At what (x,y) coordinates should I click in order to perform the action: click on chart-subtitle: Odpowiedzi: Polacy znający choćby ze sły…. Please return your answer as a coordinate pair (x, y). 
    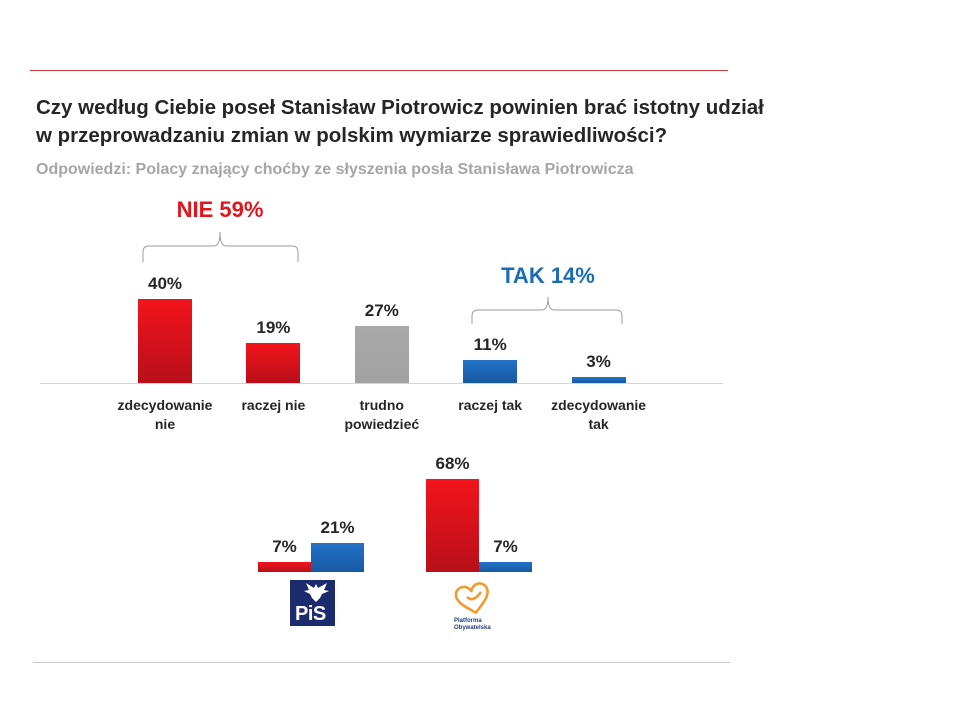
    Looking at the image, I should click on (335, 169).